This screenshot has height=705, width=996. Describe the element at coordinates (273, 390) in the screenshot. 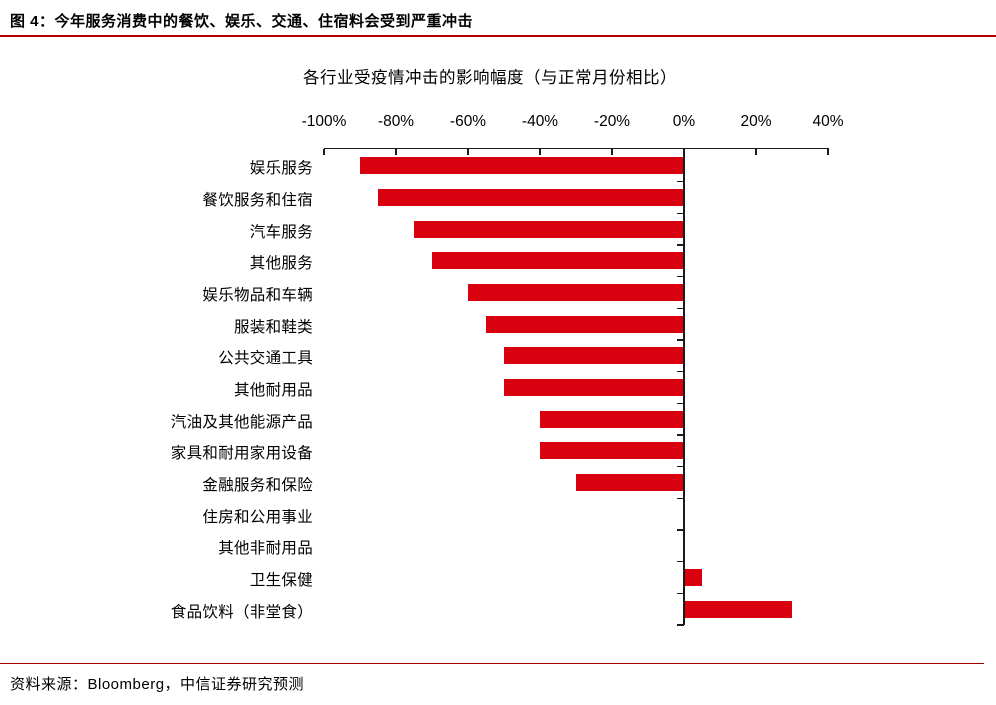

I see `category-label: 其他耐用品` at that location.